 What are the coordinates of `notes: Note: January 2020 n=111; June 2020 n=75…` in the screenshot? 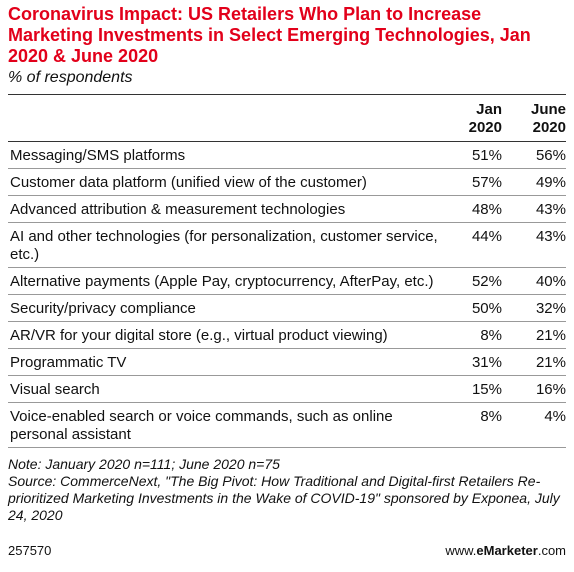 It's located at (287, 490).